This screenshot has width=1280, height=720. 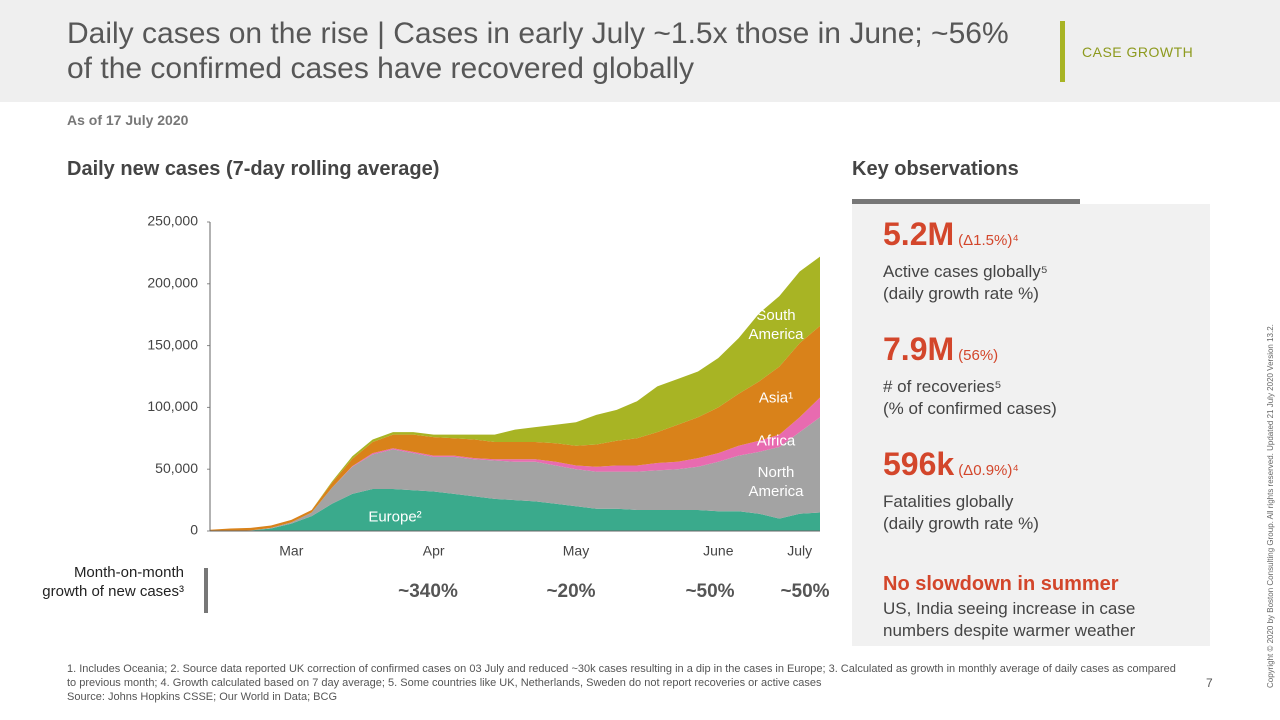 I want to click on growth-value: ~20%, so click(x=571, y=591).